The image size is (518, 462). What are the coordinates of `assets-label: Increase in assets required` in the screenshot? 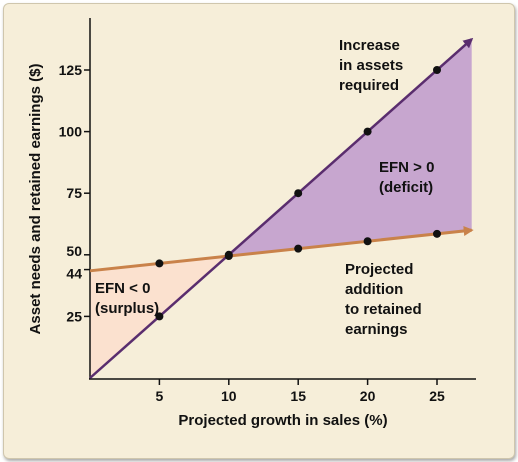 It's located at (371, 65).